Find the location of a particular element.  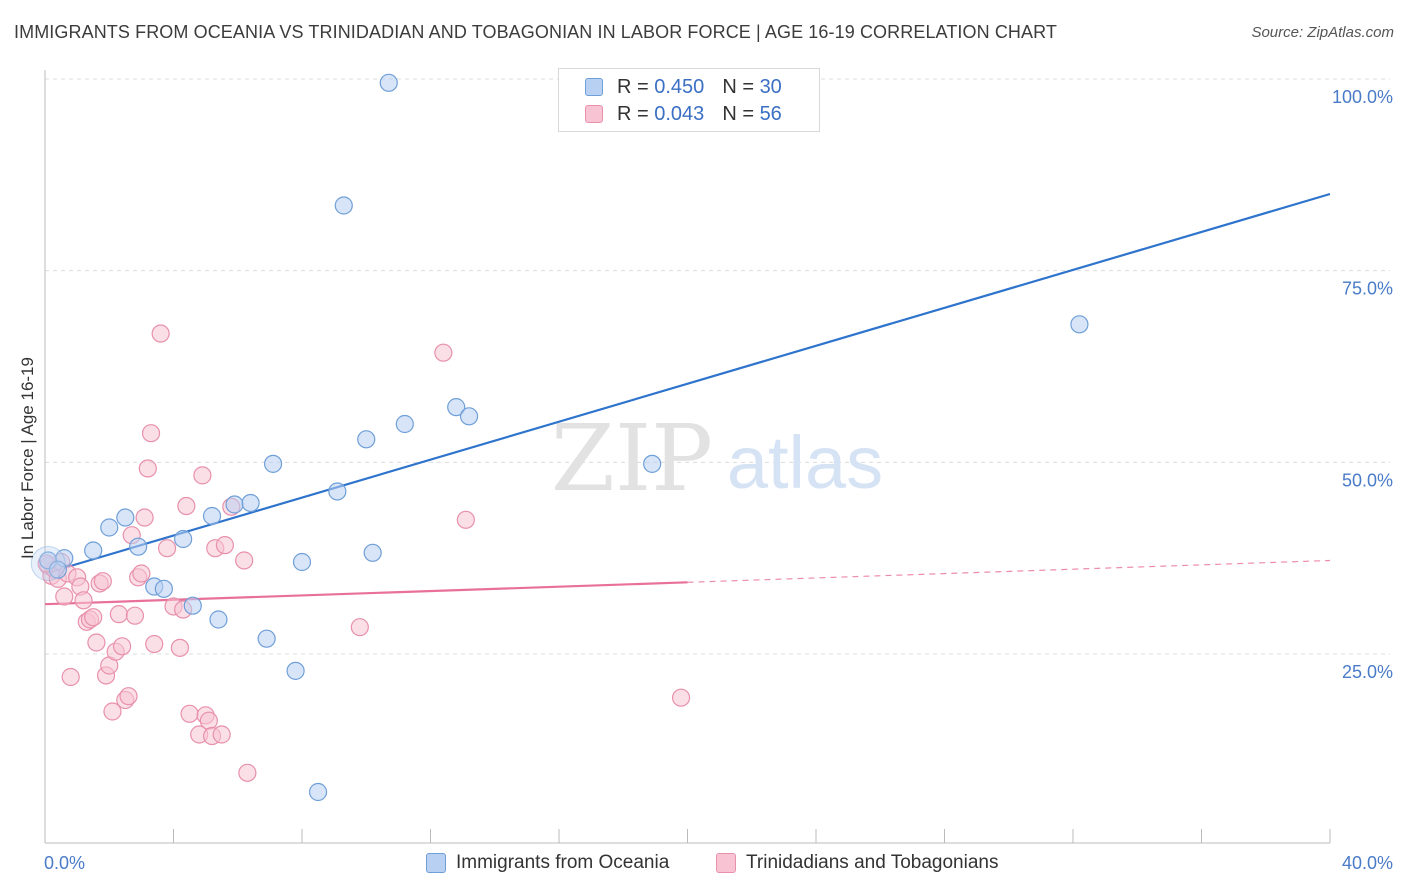

x-tick-label: 40.0% is located at coordinates (1367, 863).